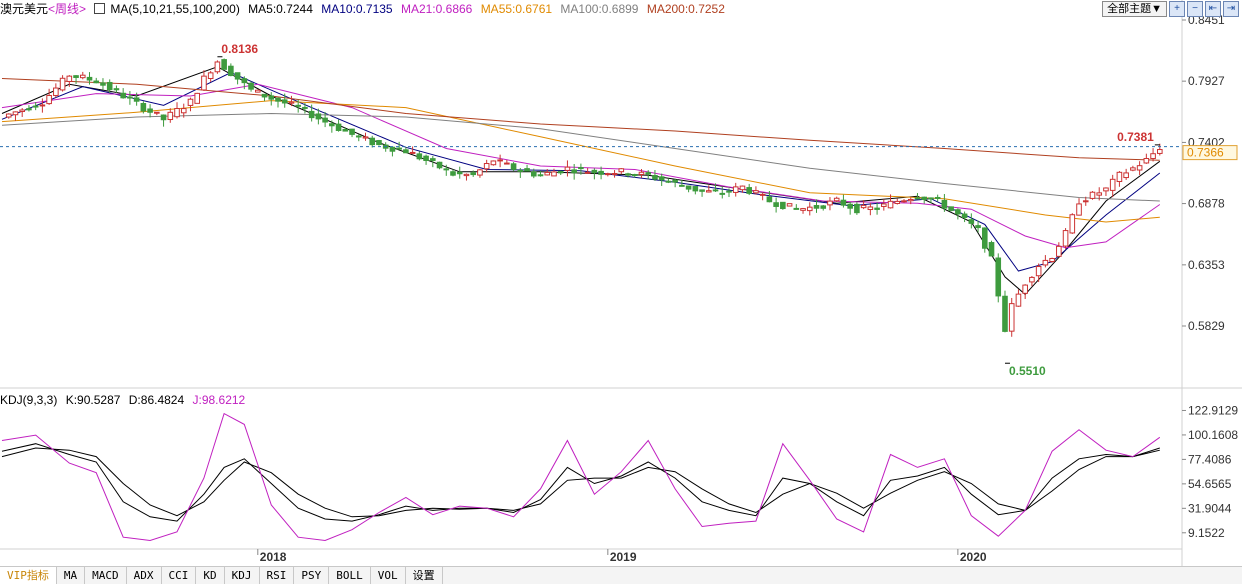 The width and height of the screenshot is (1242, 584). Describe the element at coordinates (580, 482) in the screenshot. I see `kdj-d-line` at that location.